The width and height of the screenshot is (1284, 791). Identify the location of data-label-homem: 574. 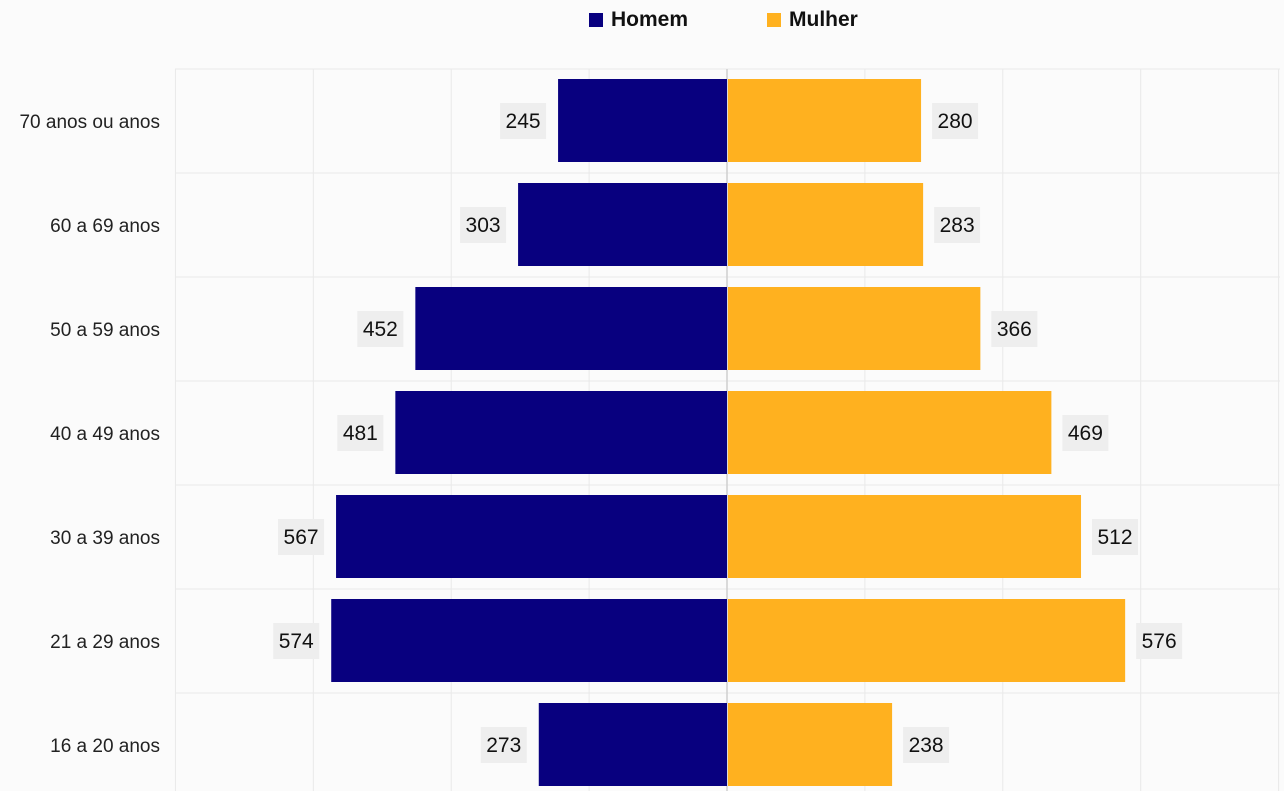
(296, 641).